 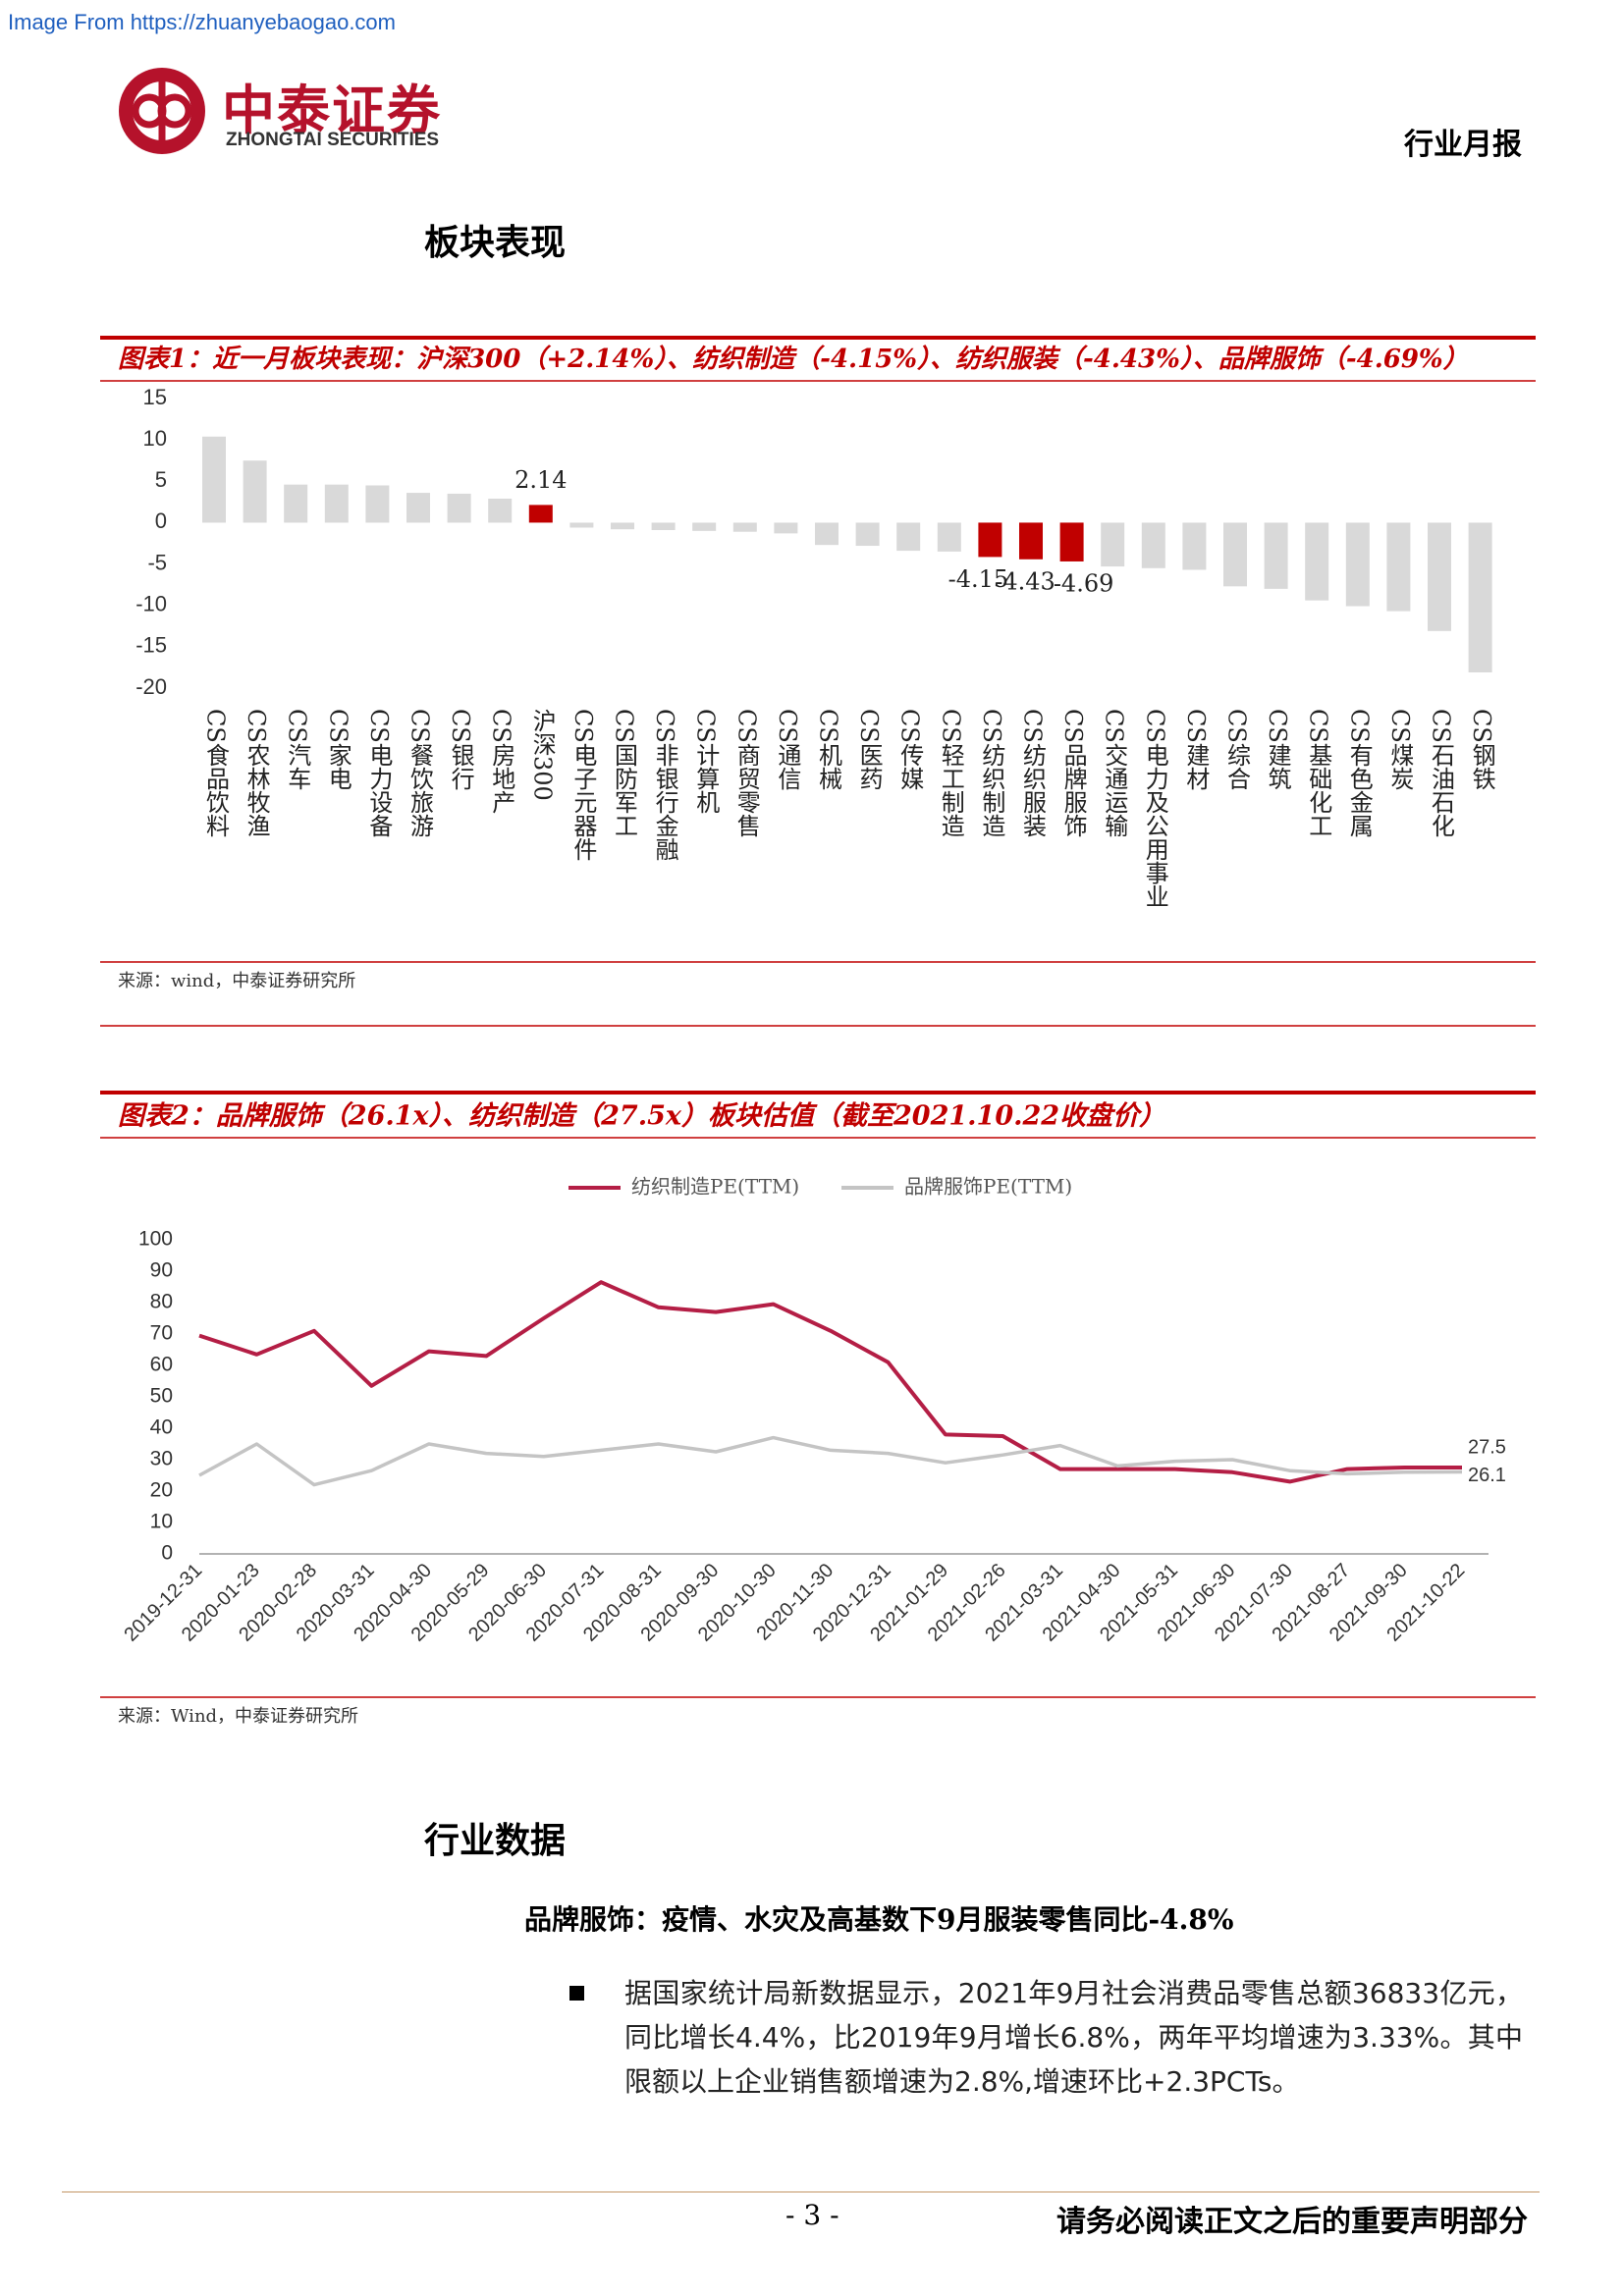 What do you see at coordinates (988, 1187) in the screenshot?
I see `legend-label: 品牌服饰PE(TTM)` at bounding box center [988, 1187].